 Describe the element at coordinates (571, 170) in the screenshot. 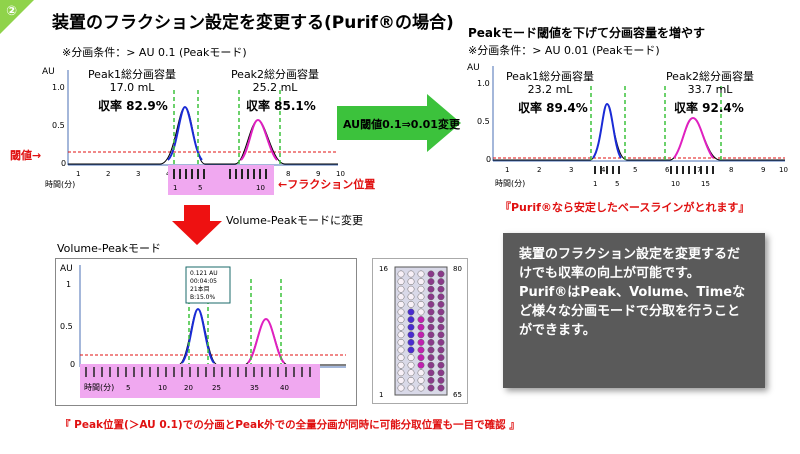

I see `svg-text: 3` at that location.